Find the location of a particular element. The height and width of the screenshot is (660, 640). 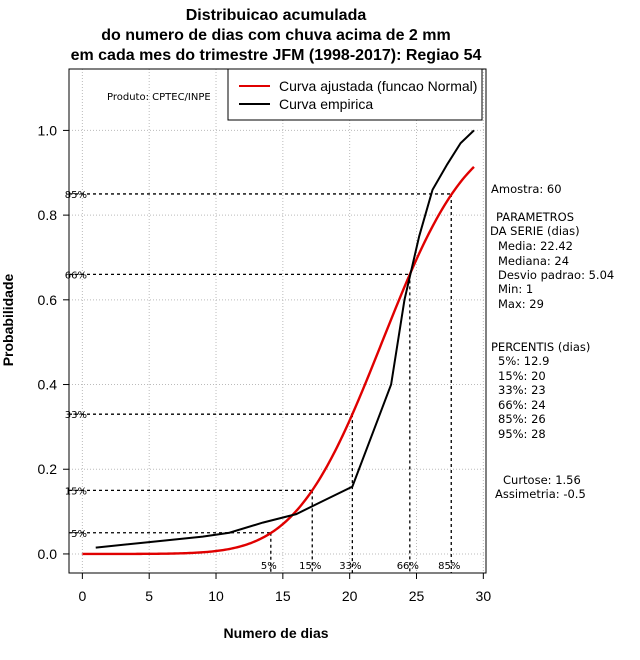

percentile-level-label: 5% is located at coordinates (79, 534).